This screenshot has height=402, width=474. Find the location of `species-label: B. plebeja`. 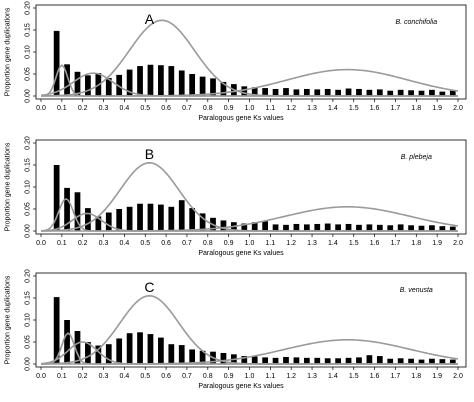

species-label: B. plebeja is located at coordinates (416, 157).